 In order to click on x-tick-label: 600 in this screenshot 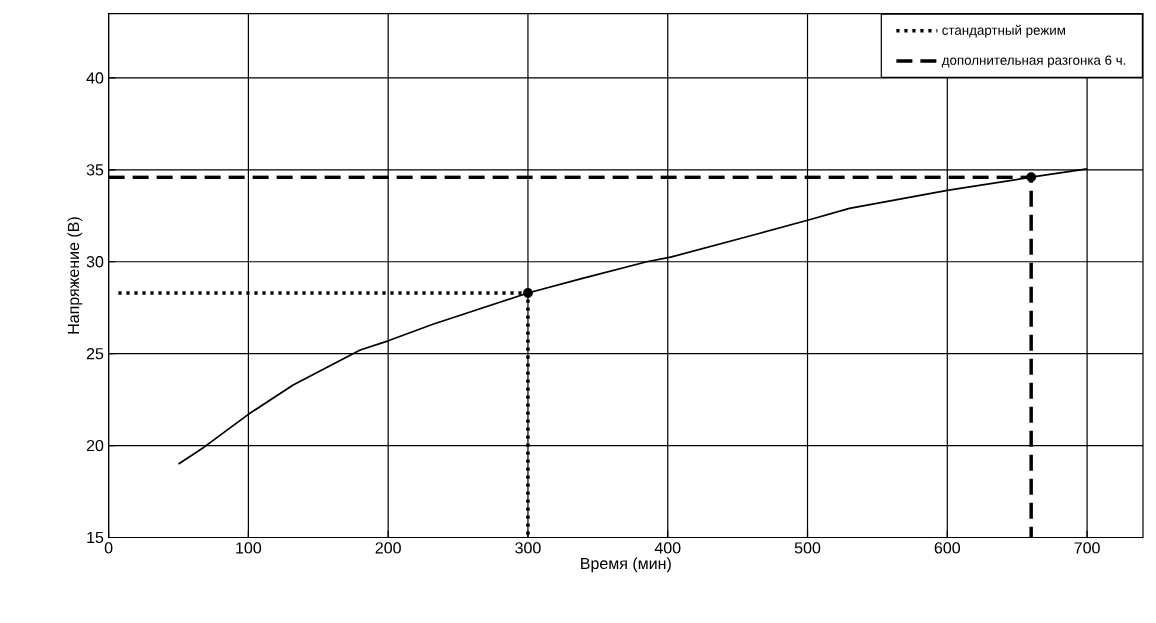, I will do `click(947, 548)`.